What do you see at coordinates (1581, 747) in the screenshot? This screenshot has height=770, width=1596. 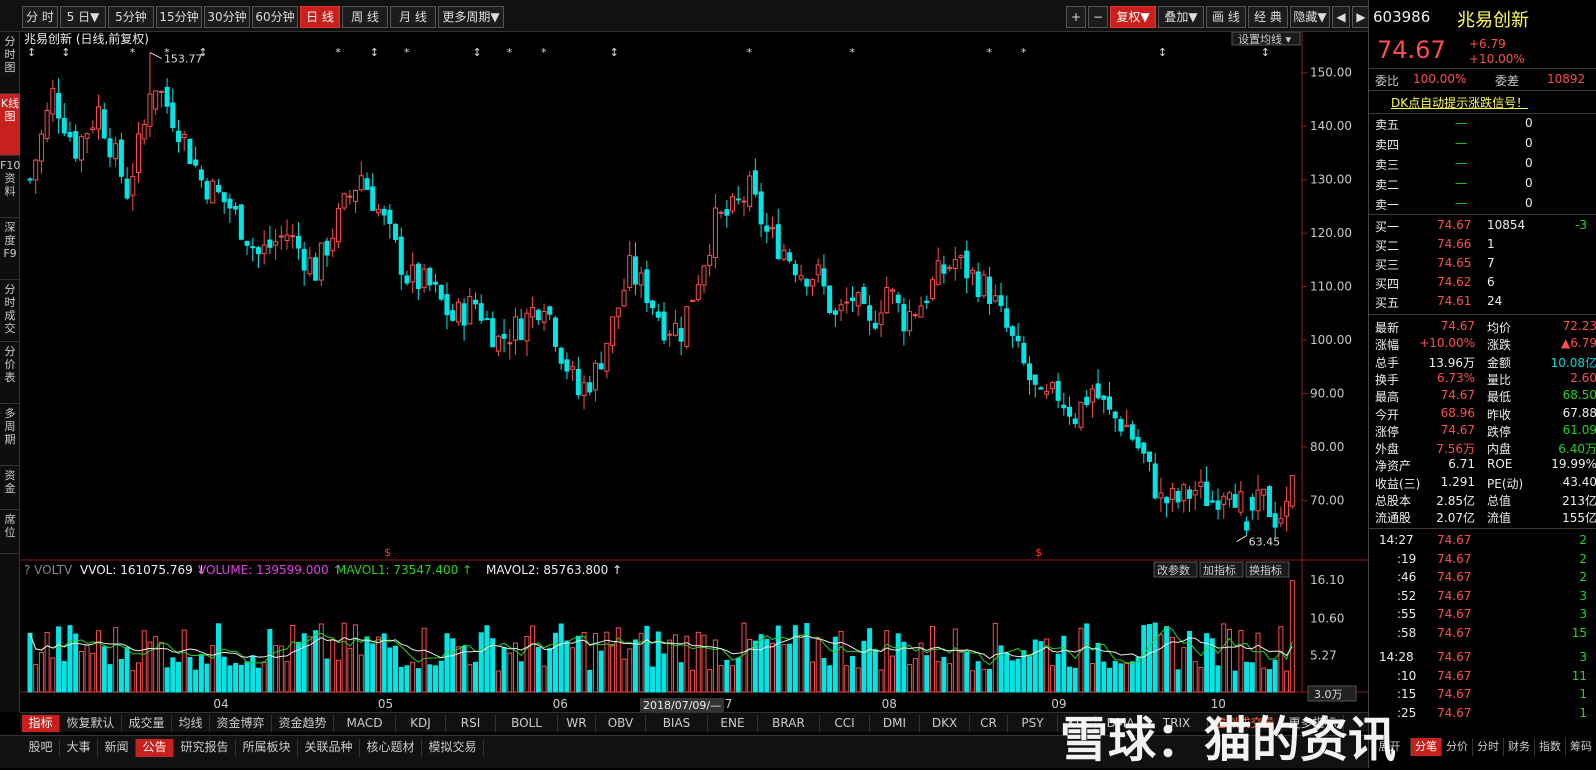 I see `quote-tab-6: 筹码` at bounding box center [1581, 747].